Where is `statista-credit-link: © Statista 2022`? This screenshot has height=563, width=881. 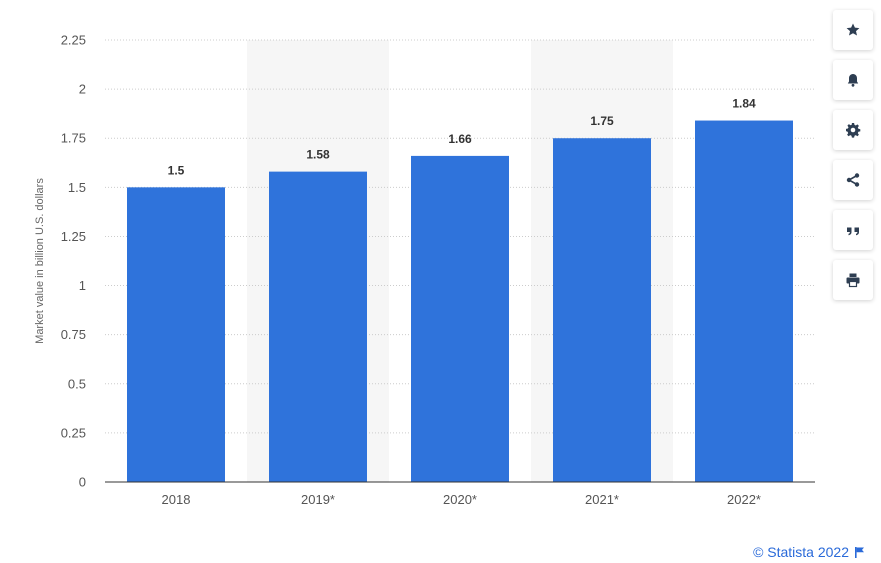
statista-credit-link: © Statista 2022 is located at coordinates (809, 552).